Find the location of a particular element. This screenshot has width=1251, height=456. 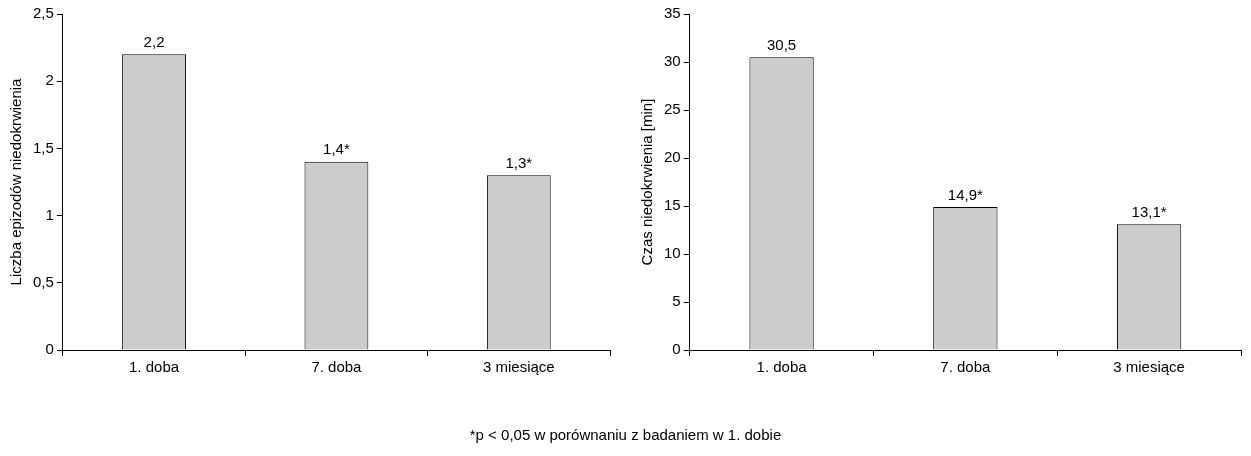

y-tick-label: 25 is located at coordinates (672, 109).